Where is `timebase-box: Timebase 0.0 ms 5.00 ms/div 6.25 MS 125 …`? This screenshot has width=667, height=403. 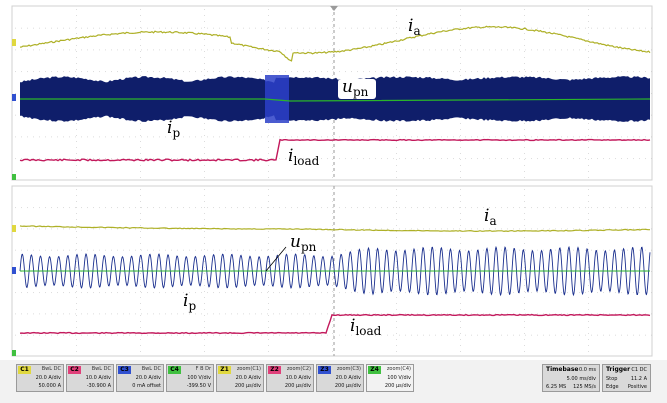 timebase-box: Timebase 0.0 ms 5.00 ms/div 6.25 MS 125 … is located at coordinates (571, 378).